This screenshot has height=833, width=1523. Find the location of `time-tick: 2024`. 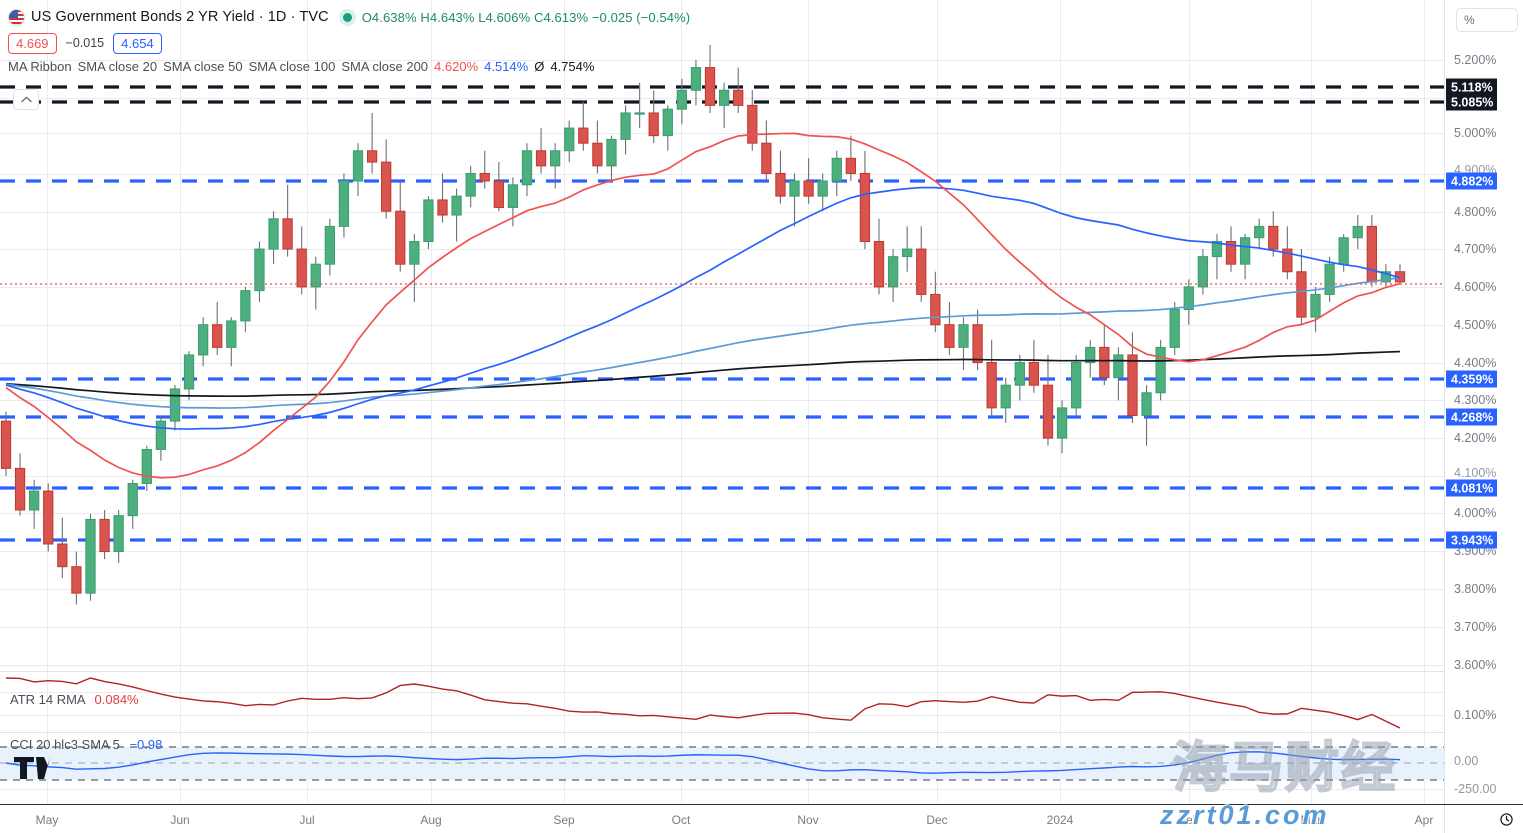

time-tick: 2024 is located at coordinates (1060, 820).